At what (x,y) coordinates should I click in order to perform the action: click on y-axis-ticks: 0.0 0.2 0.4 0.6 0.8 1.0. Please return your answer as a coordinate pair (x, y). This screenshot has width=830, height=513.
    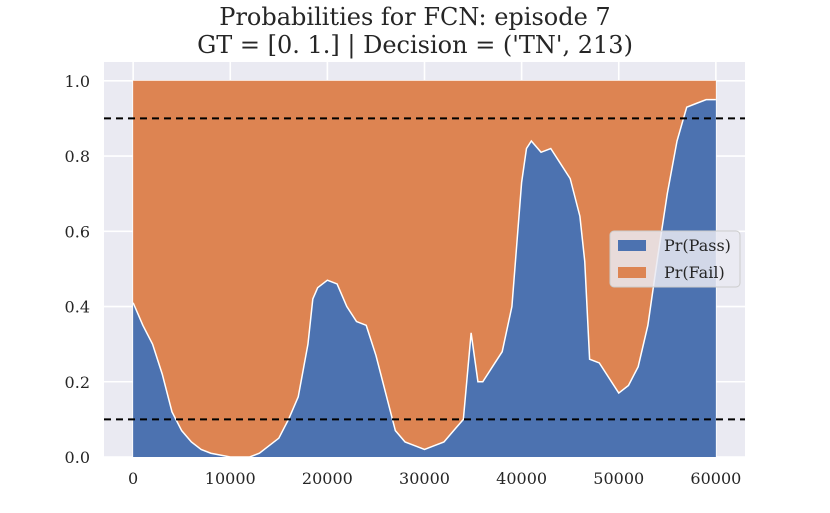
    Looking at the image, I should click on (77, 269).